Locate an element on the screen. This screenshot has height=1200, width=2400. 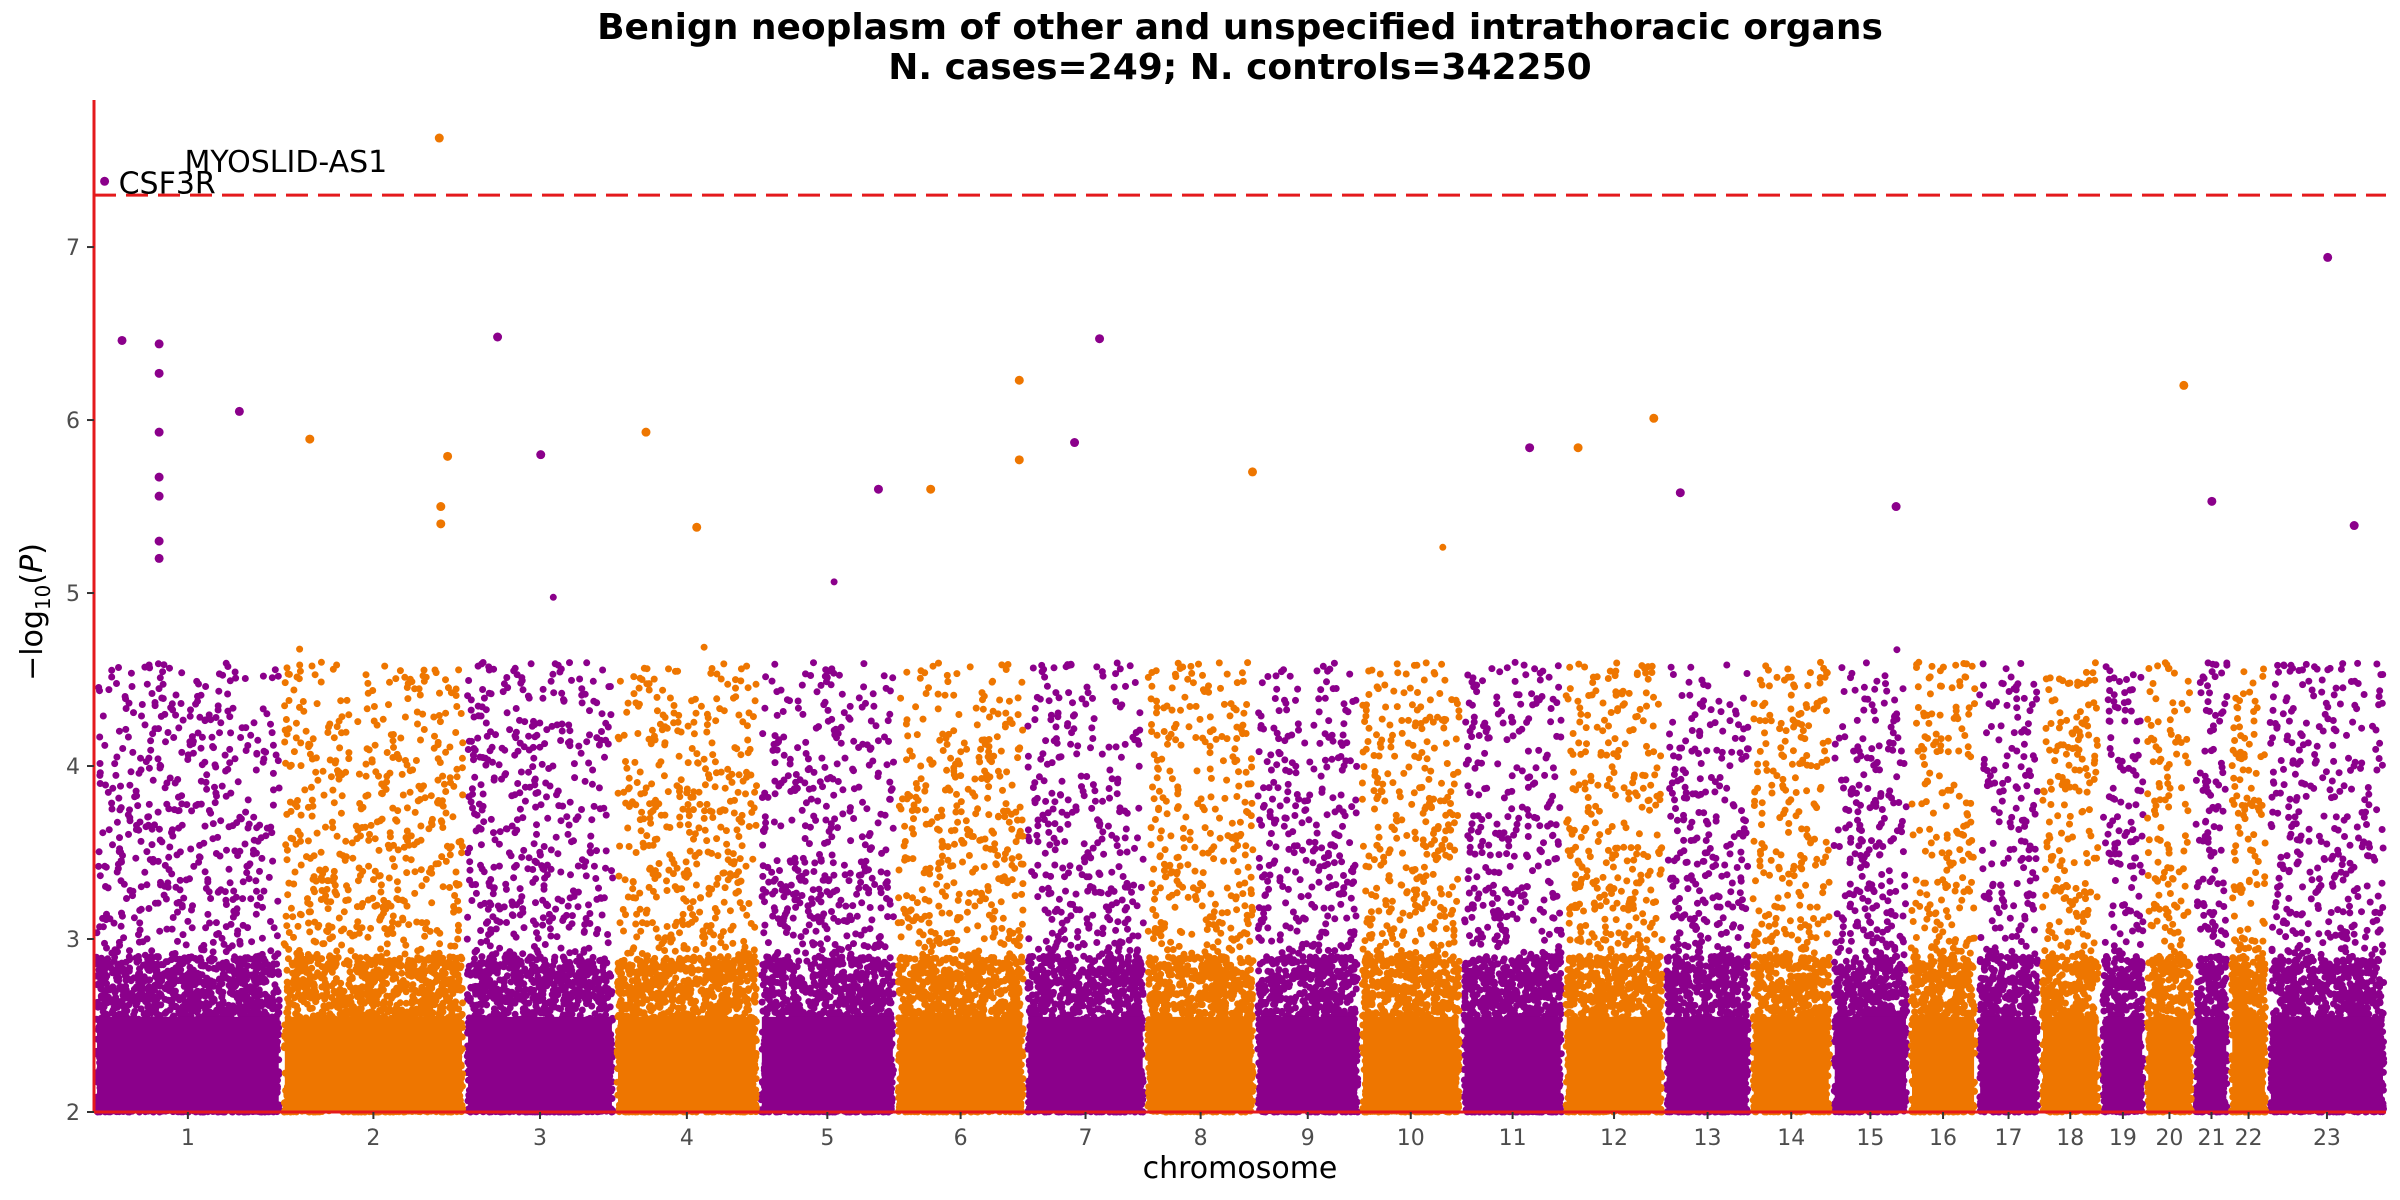
x-tick-label: 17 is located at coordinates (2009, 1138).